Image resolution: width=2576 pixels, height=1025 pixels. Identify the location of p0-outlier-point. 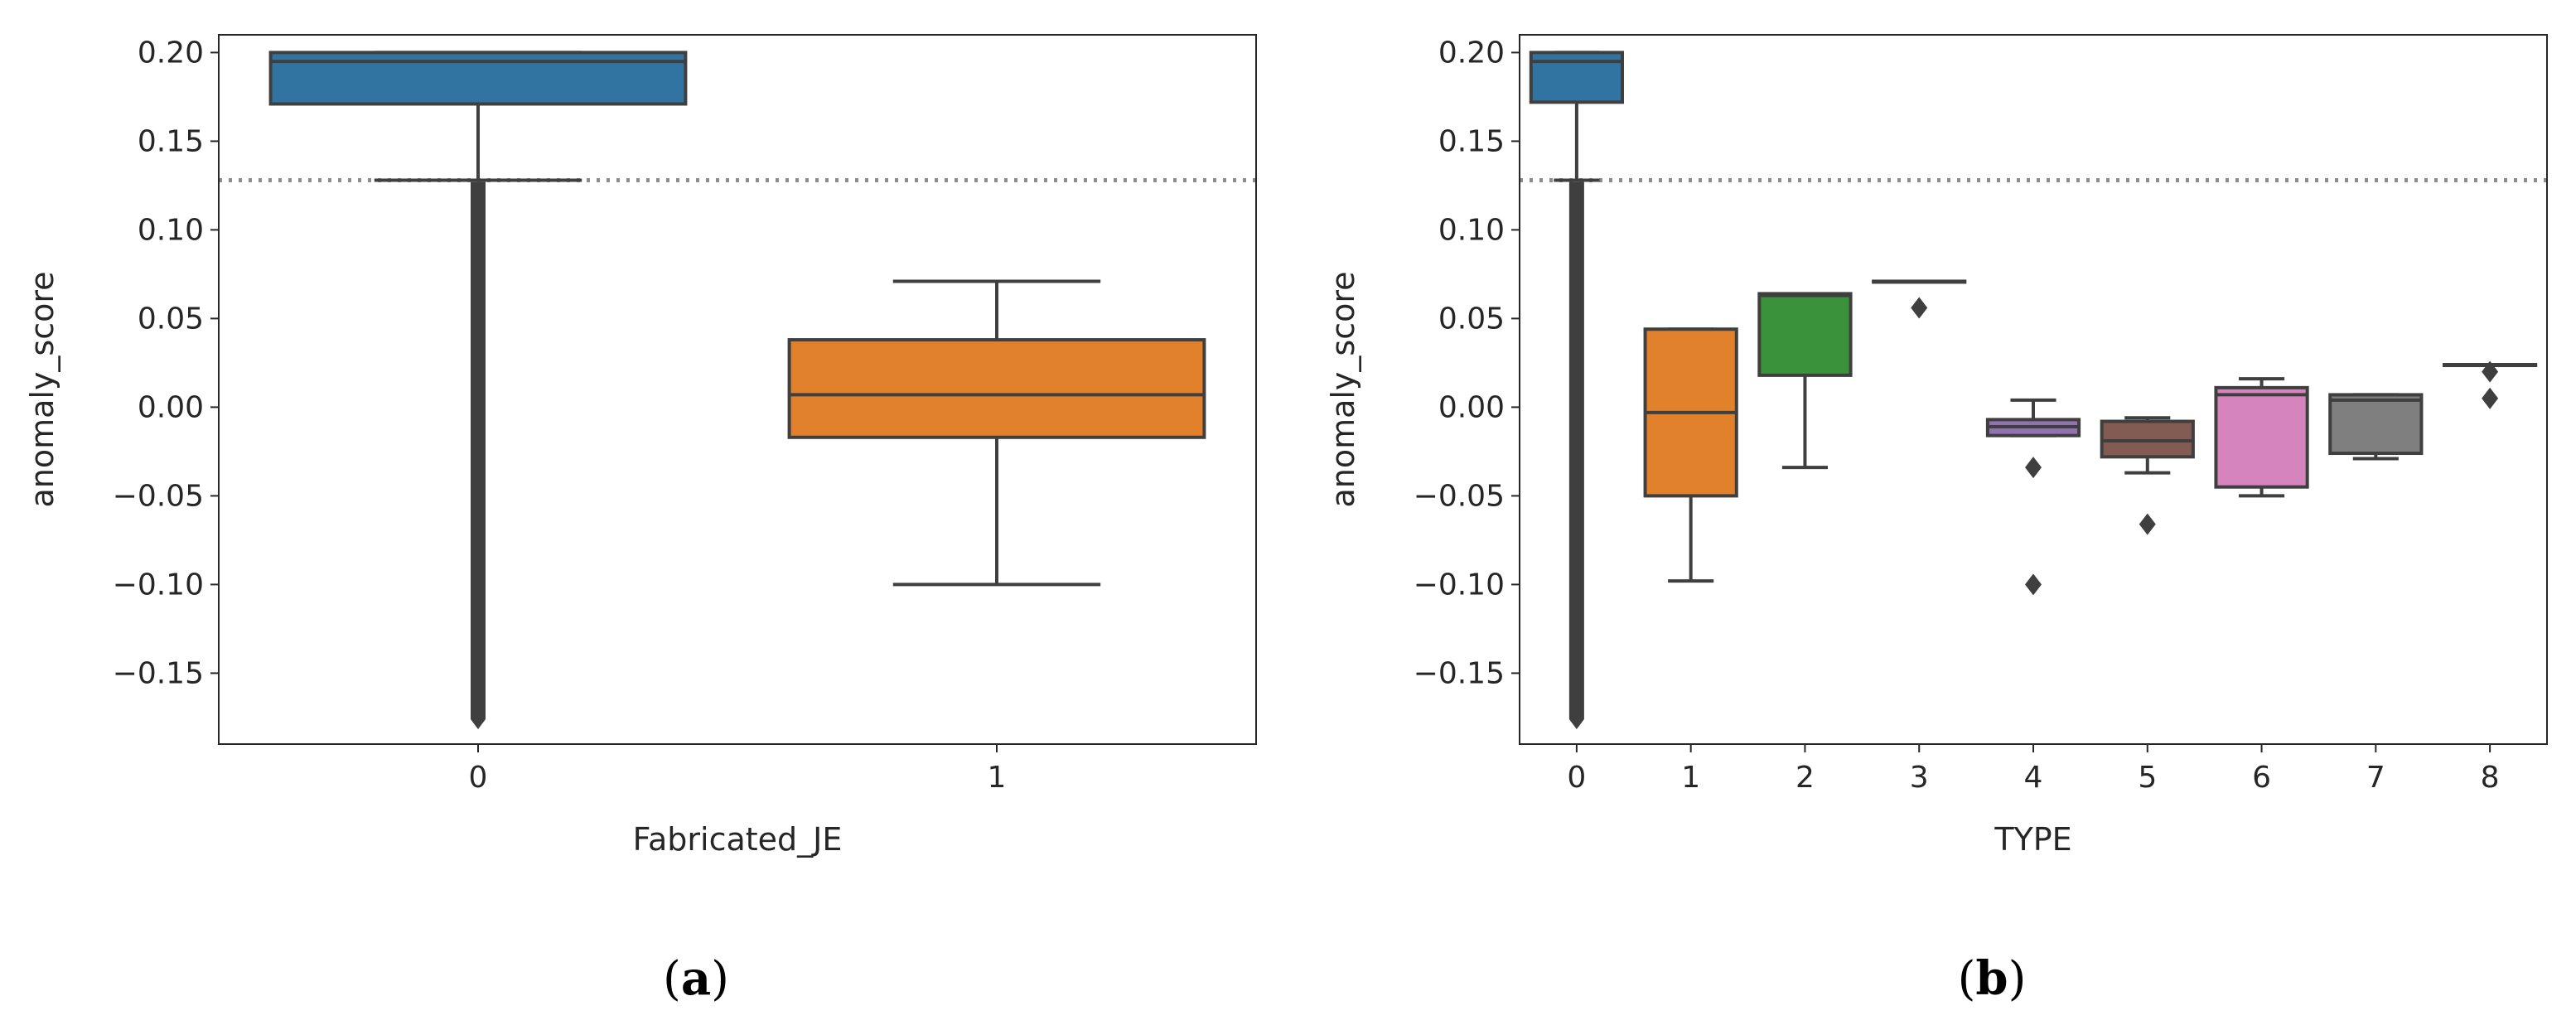
(478, 719).